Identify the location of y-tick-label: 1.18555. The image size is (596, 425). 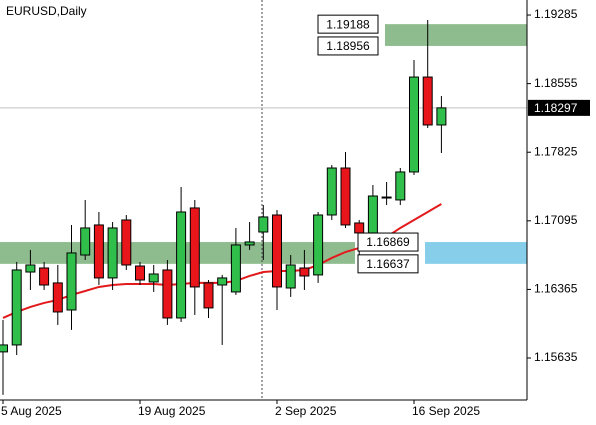
(556, 83).